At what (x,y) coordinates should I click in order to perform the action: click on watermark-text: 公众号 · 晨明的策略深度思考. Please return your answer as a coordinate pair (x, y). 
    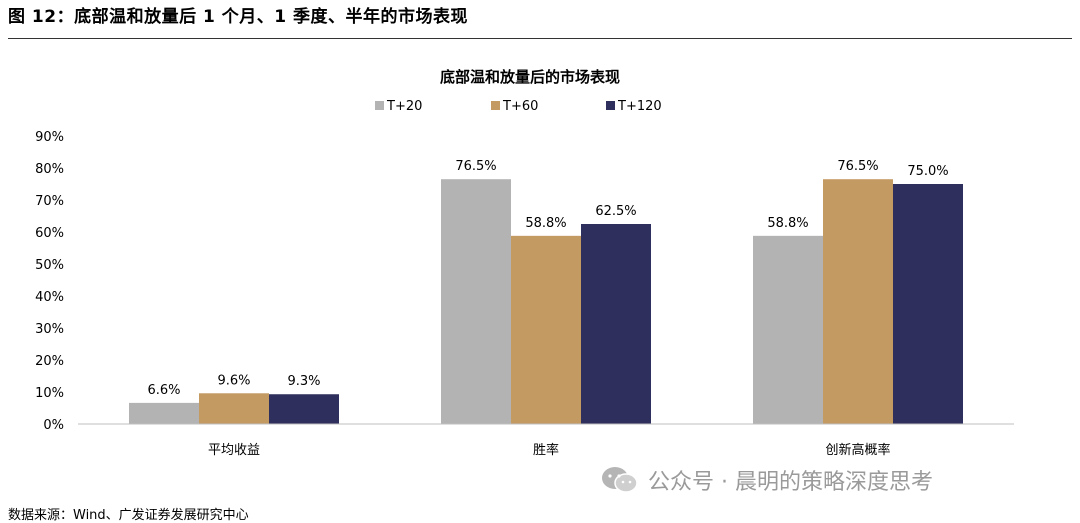
    Looking at the image, I should click on (790, 482).